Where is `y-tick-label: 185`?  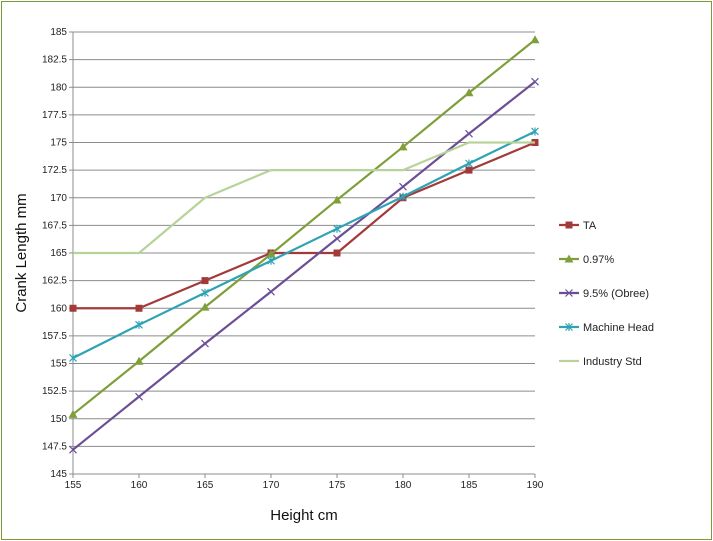
y-tick-label: 185 is located at coordinates (58, 32).